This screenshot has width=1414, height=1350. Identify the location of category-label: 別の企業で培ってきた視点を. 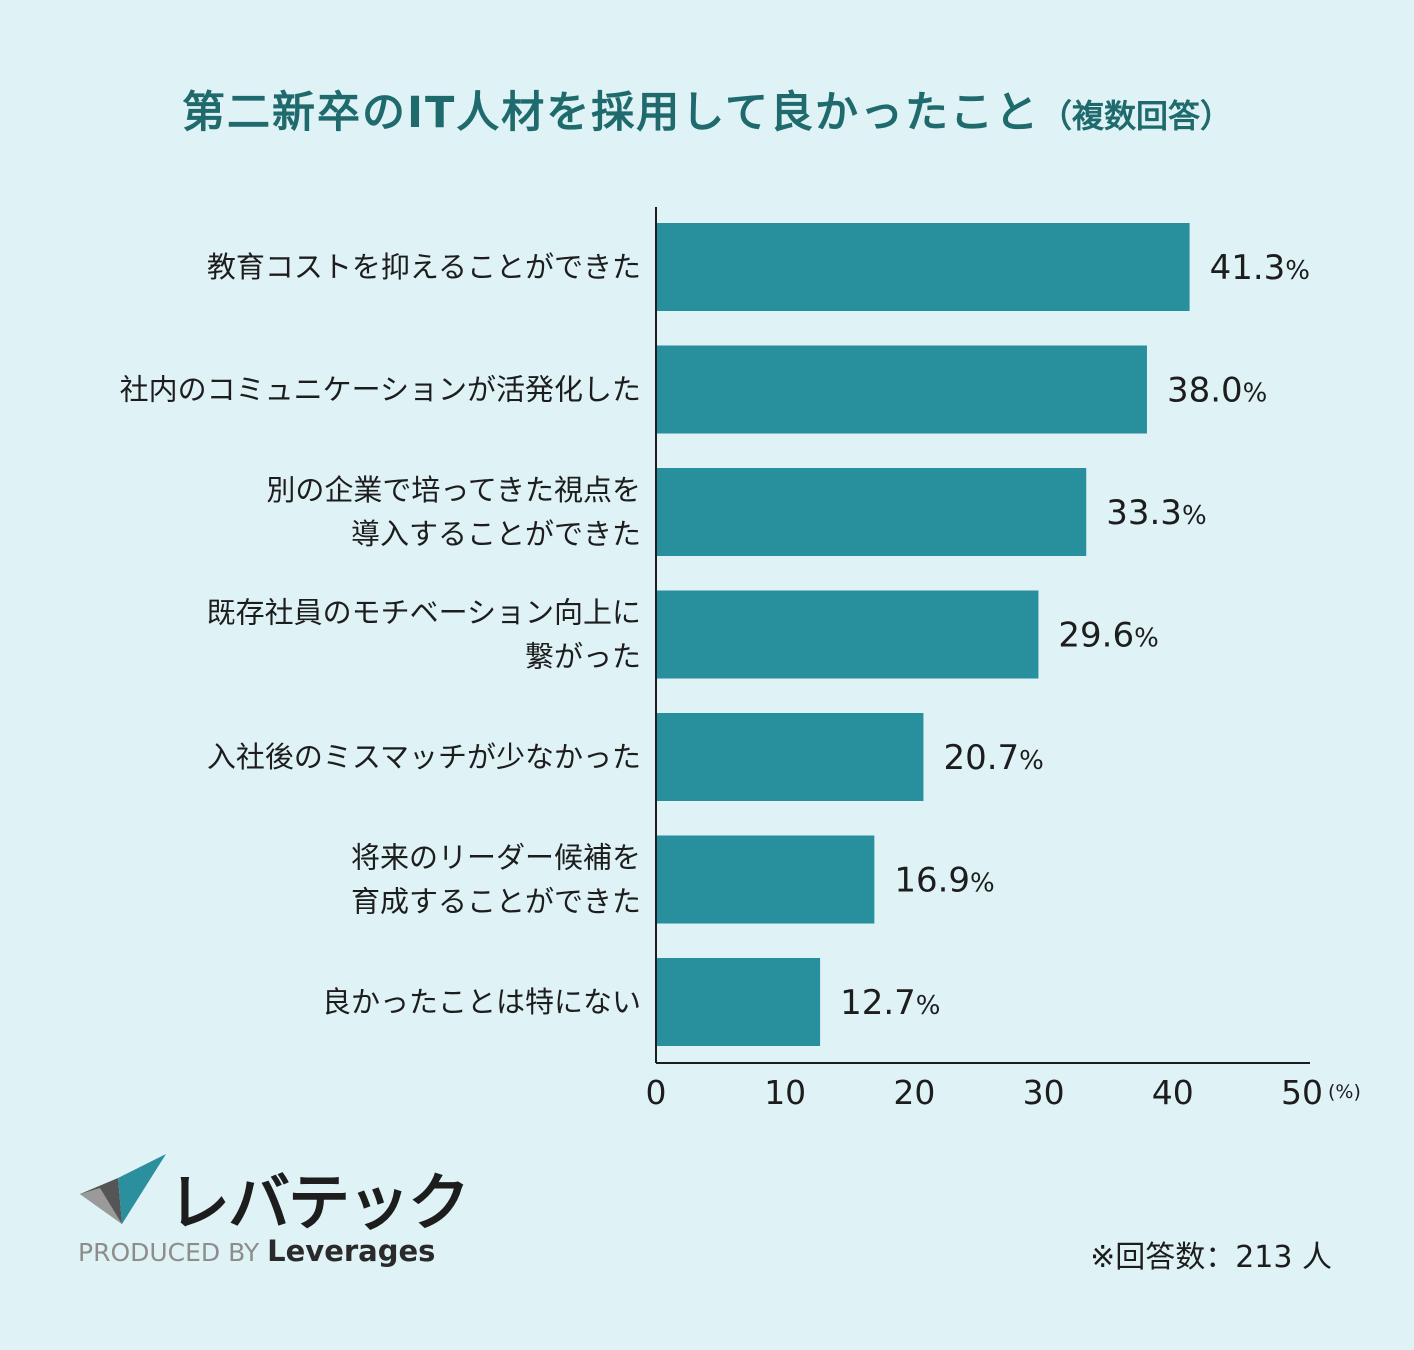
(453, 490).